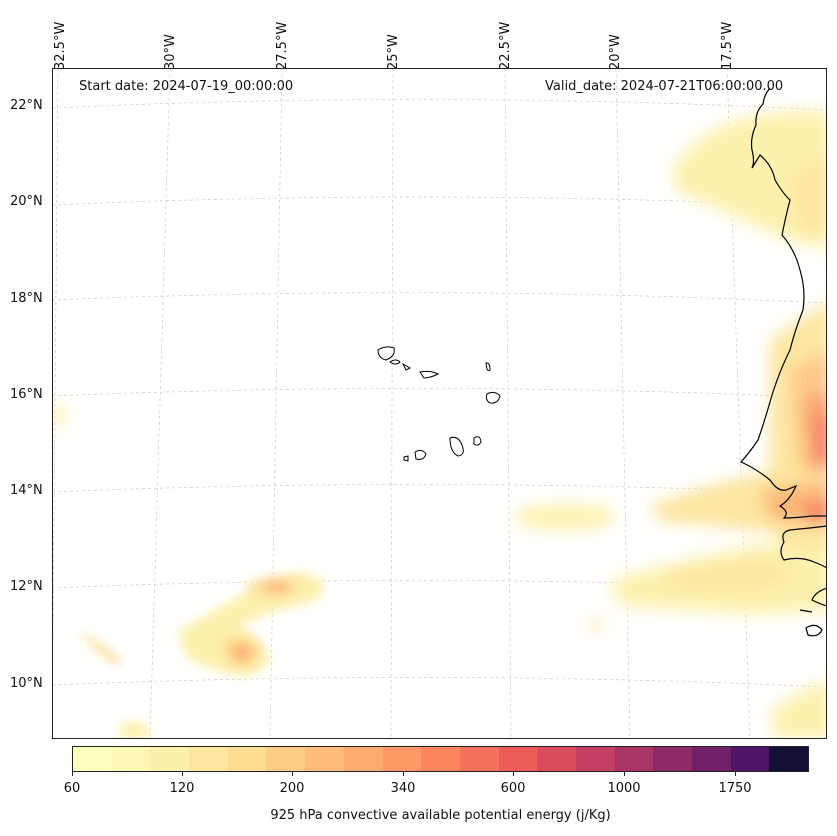 The width and height of the screenshot is (837, 836). What do you see at coordinates (615, 52) in the screenshot?
I see `lon-label-20w: 20°W` at bounding box center [615, 52].